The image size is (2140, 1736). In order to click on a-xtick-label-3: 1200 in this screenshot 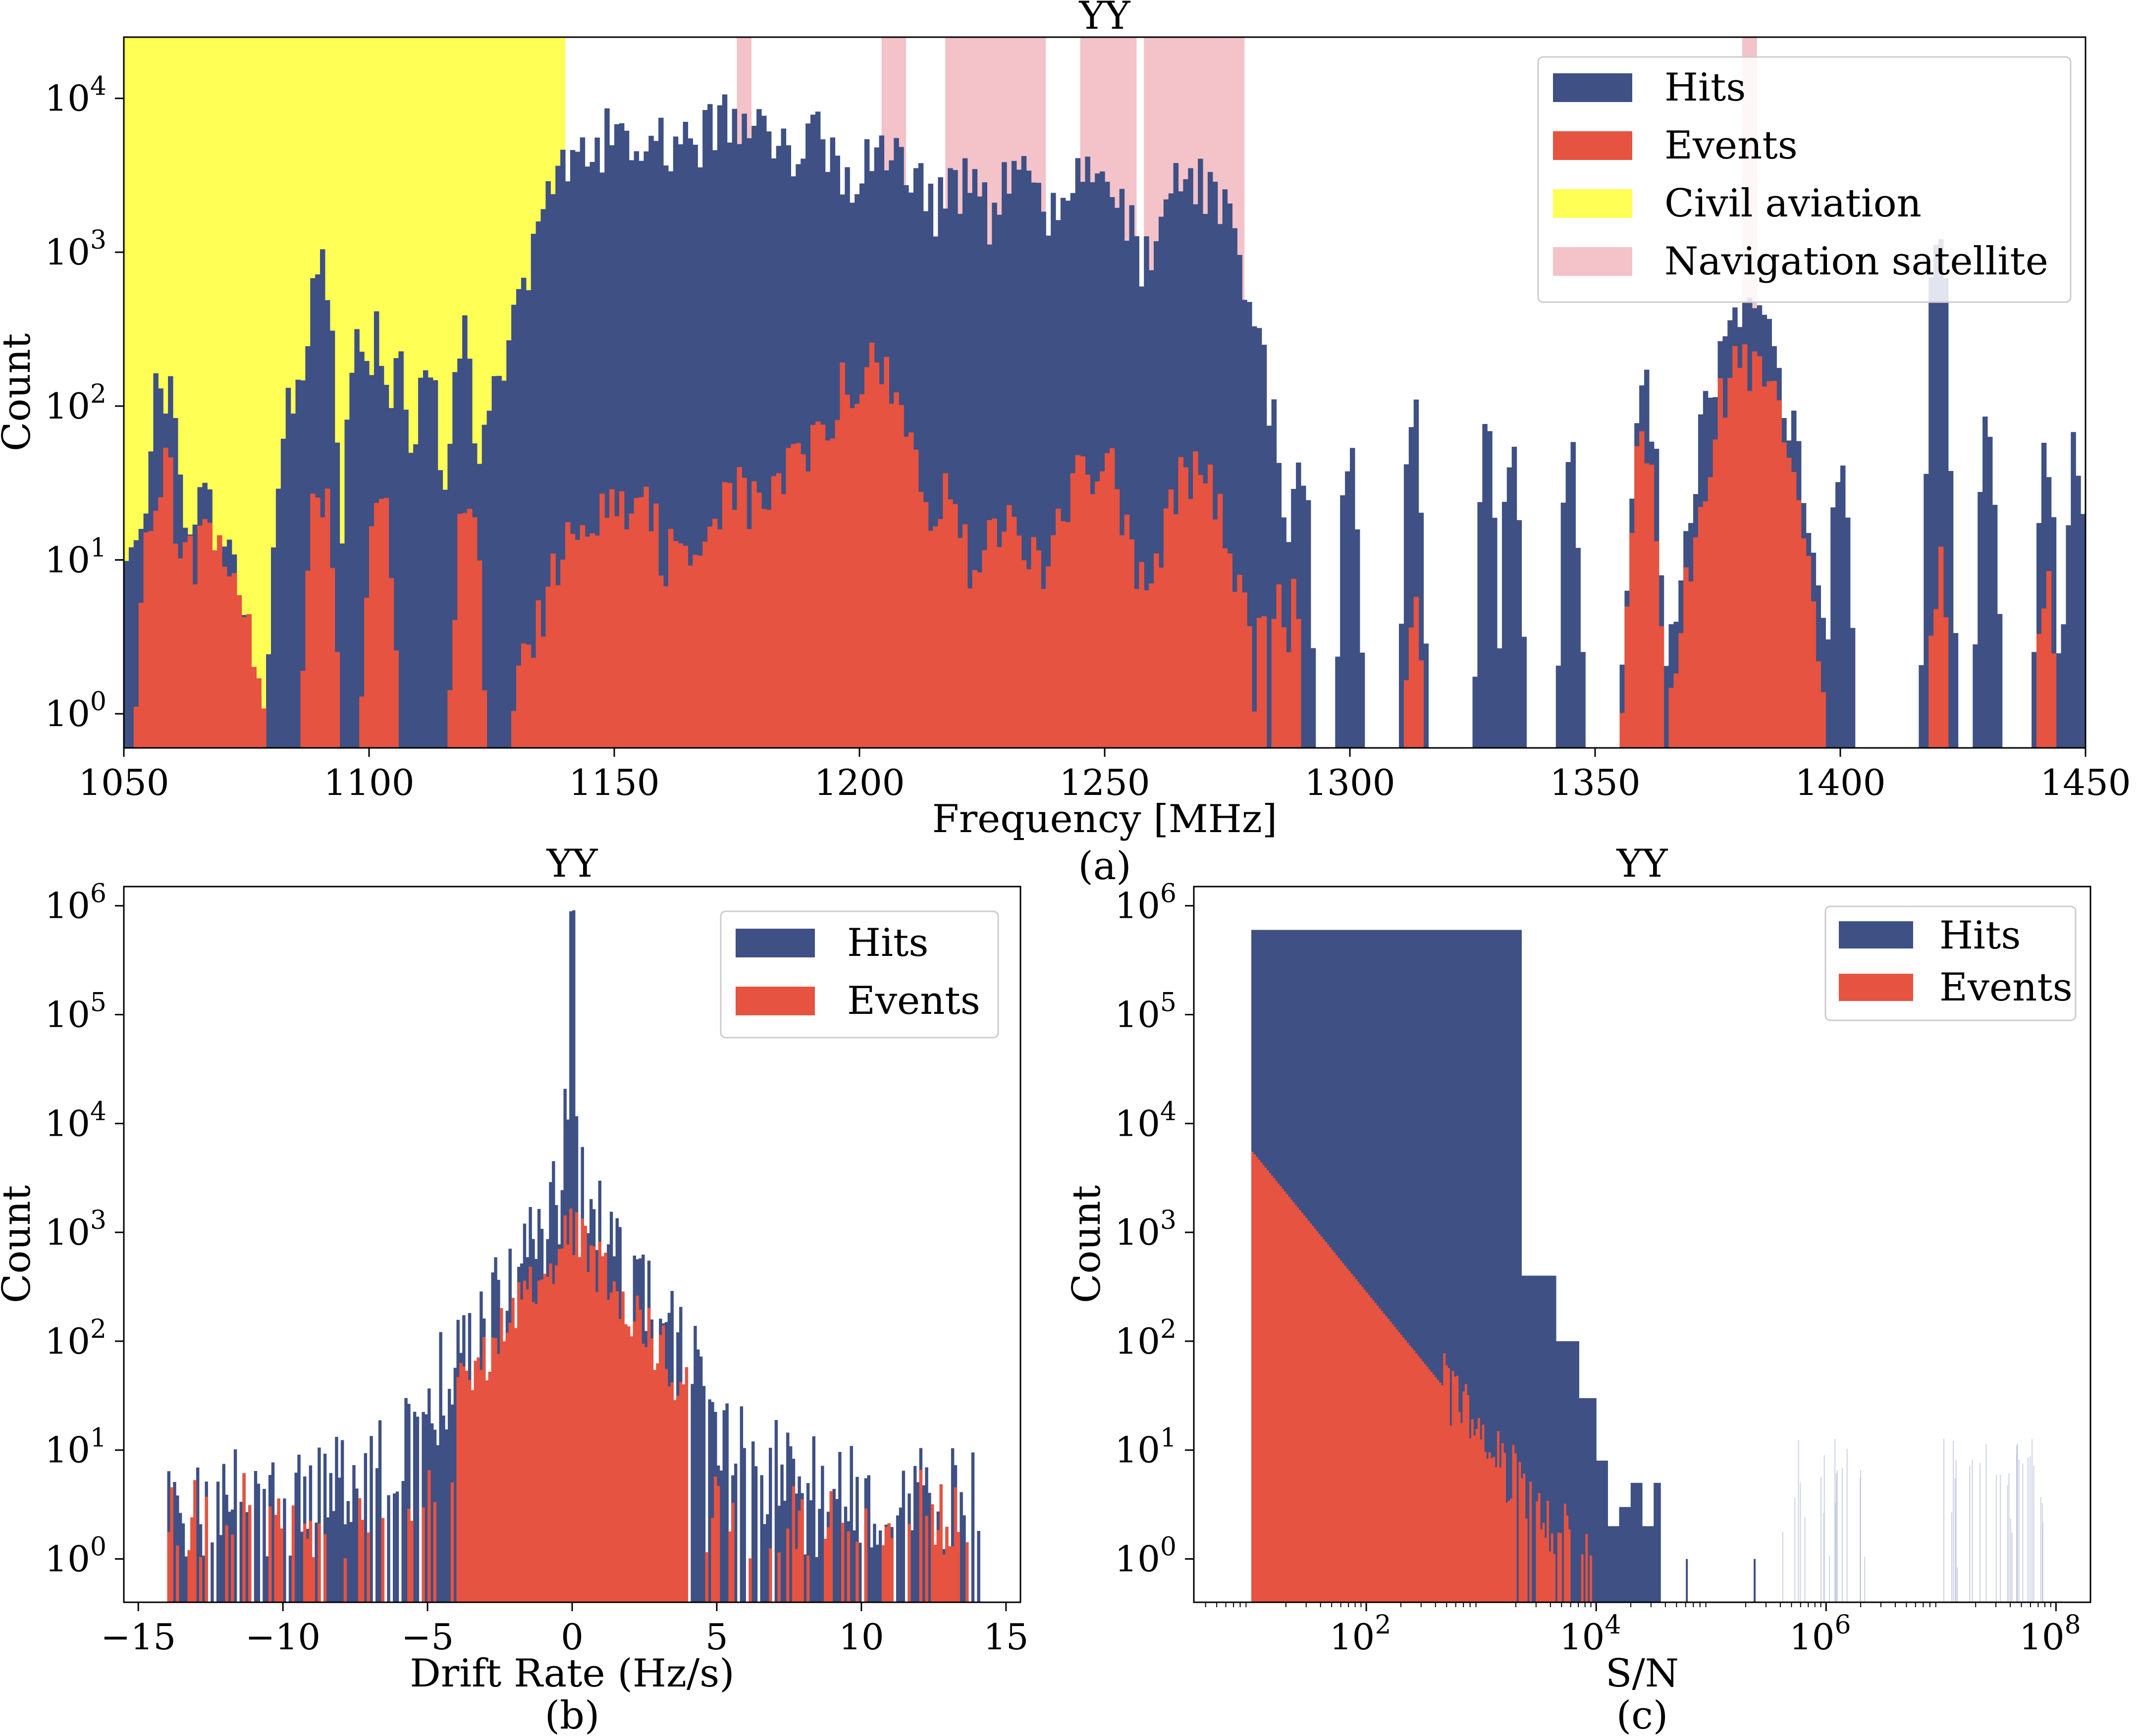, I will do `click(859, 782)`.